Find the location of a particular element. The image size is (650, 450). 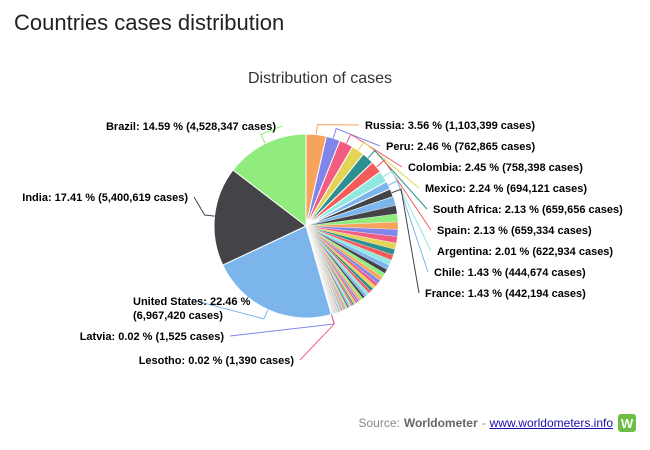

data-label-chile: Chile: 1.43 % (444,674 cases) is located at coordinates (510, 273).